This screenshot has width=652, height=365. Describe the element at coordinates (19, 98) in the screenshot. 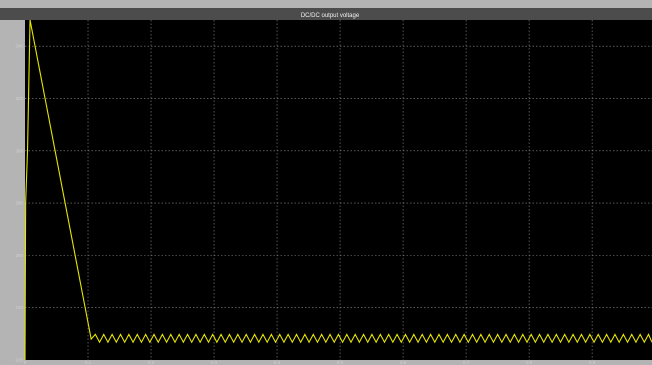

I see `y-tick-label: 320` at that location.